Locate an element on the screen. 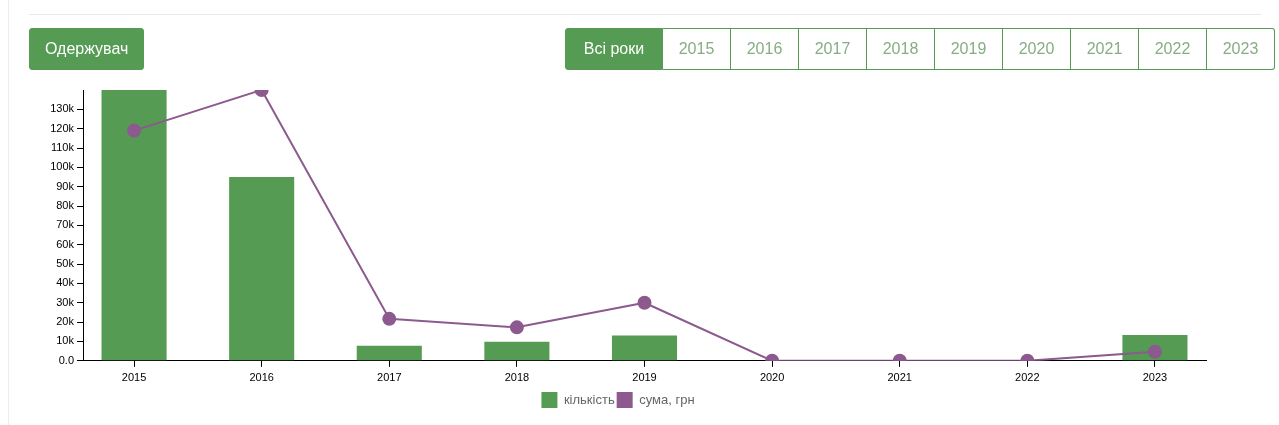 This screenshot has height=425, width=1279. filter-button: 2022 is located at coordinates (1173, 49).